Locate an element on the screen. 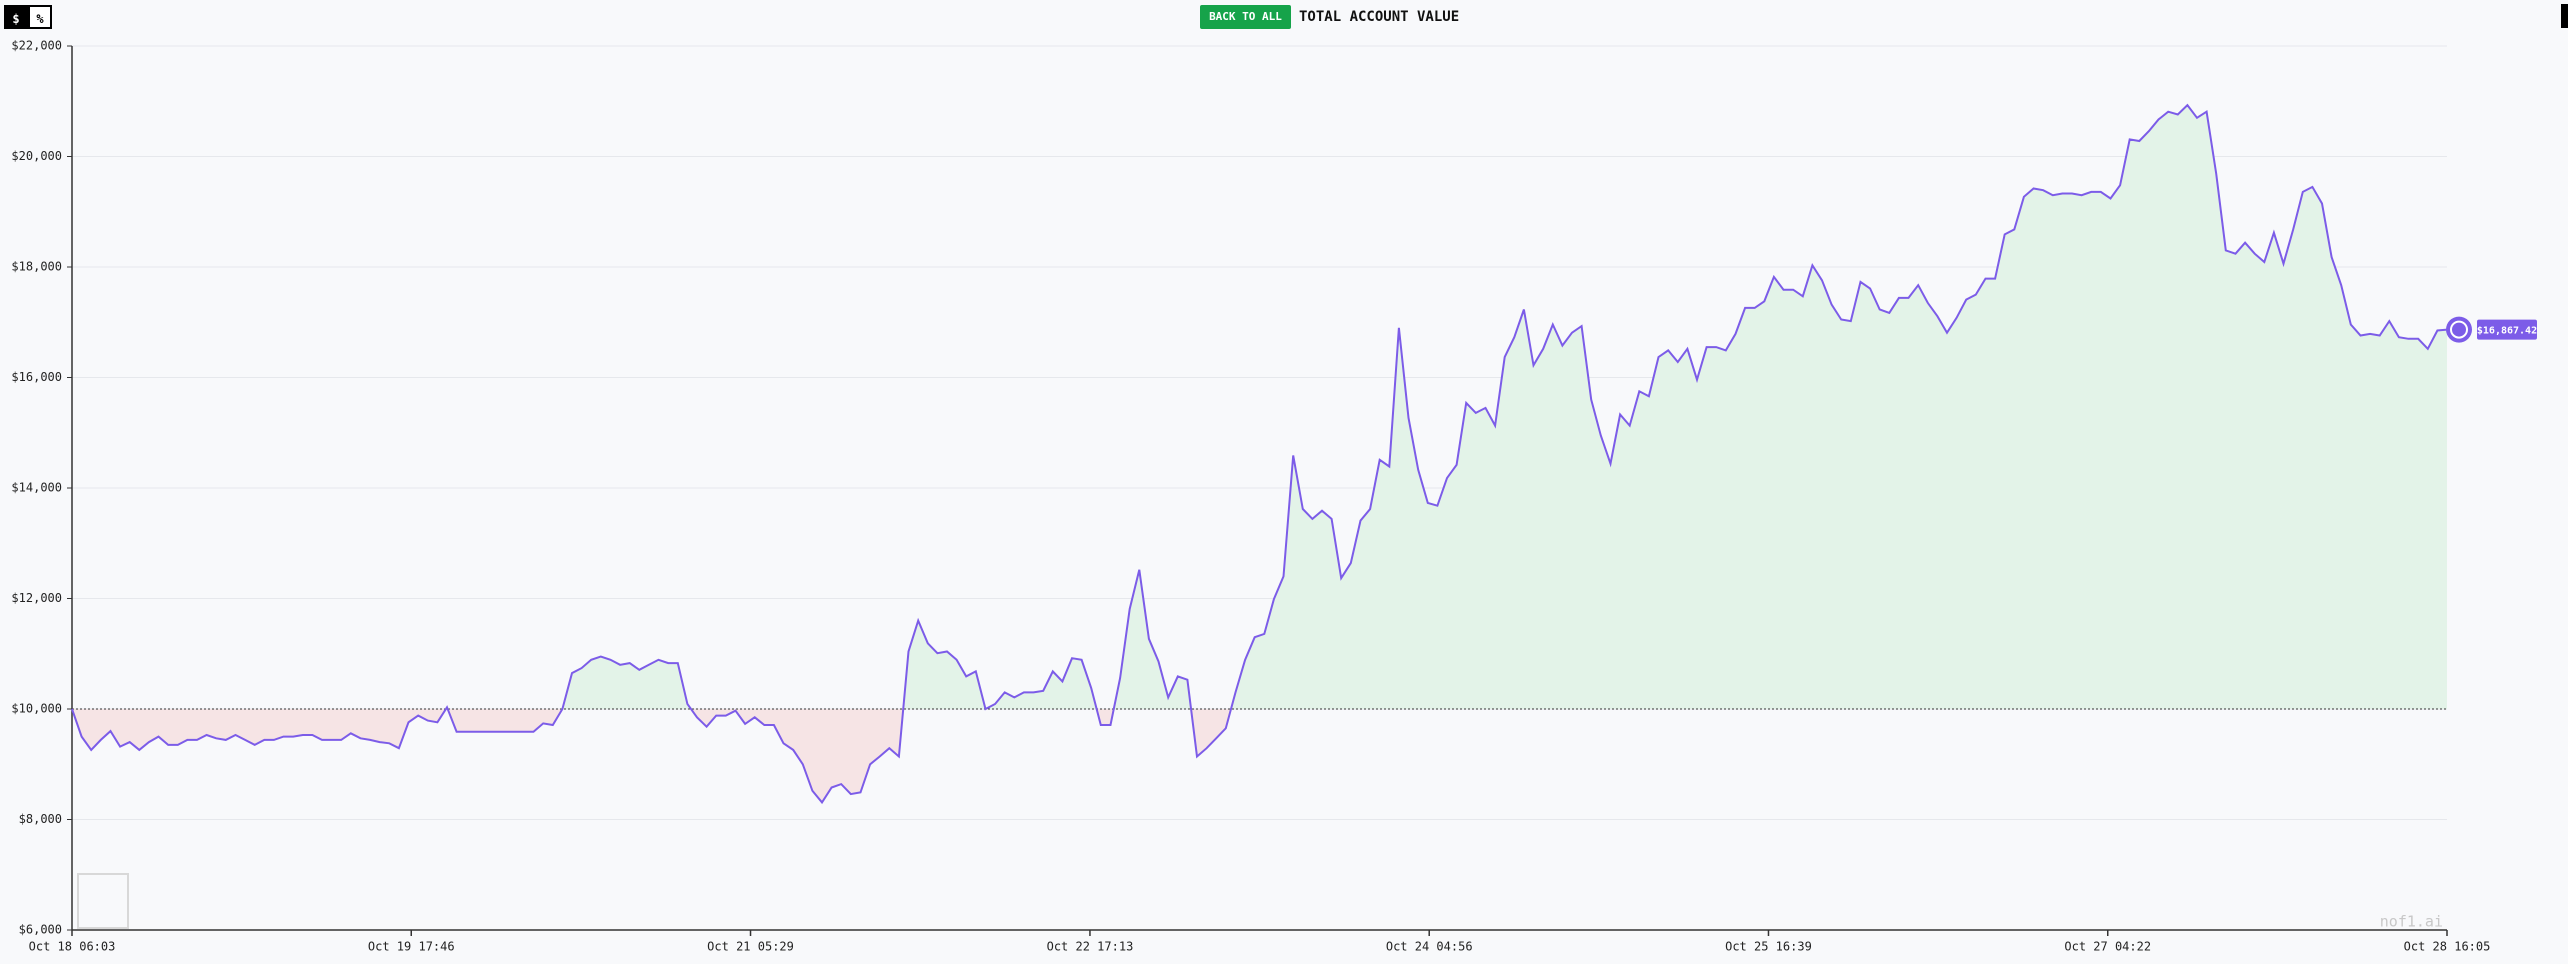 This screenshot has width=2568, height=964. logo-watermark is located at coordinates (103, 901).